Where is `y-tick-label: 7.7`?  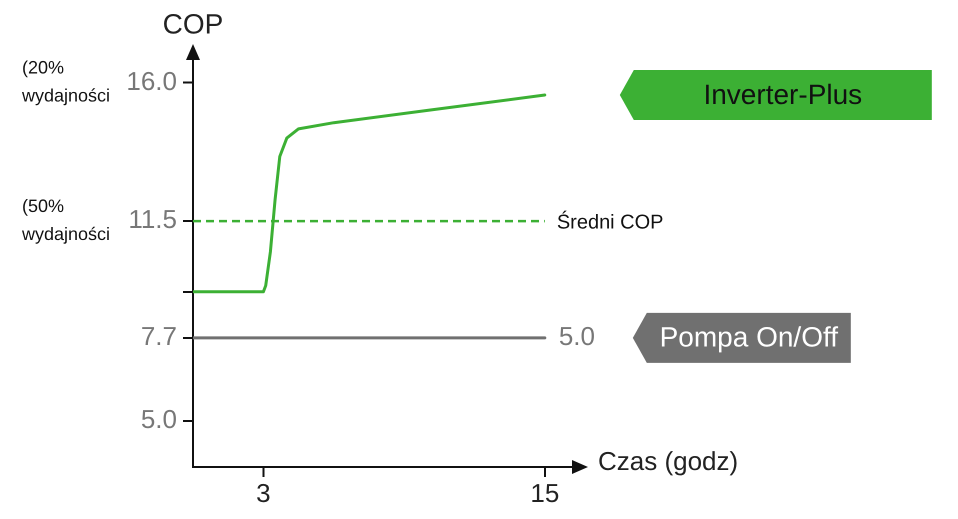 y-tick-label: 7.7 is located at coordinates (158, 336).